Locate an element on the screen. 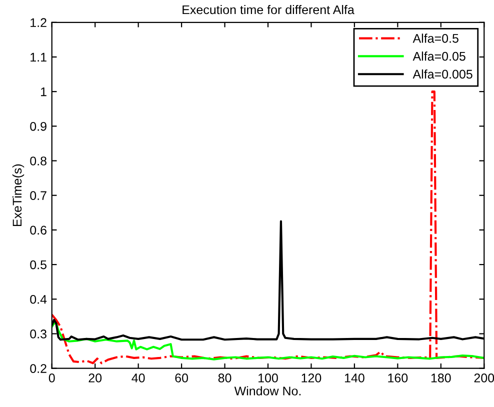  x-tick-label: 80 is located at coordinates (225, 378).